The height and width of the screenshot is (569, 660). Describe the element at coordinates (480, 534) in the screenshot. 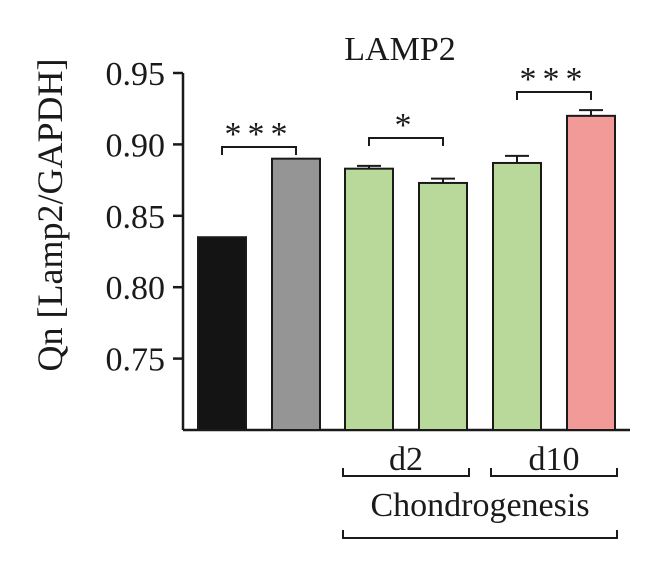

I see `super-group-bracket` at that location.